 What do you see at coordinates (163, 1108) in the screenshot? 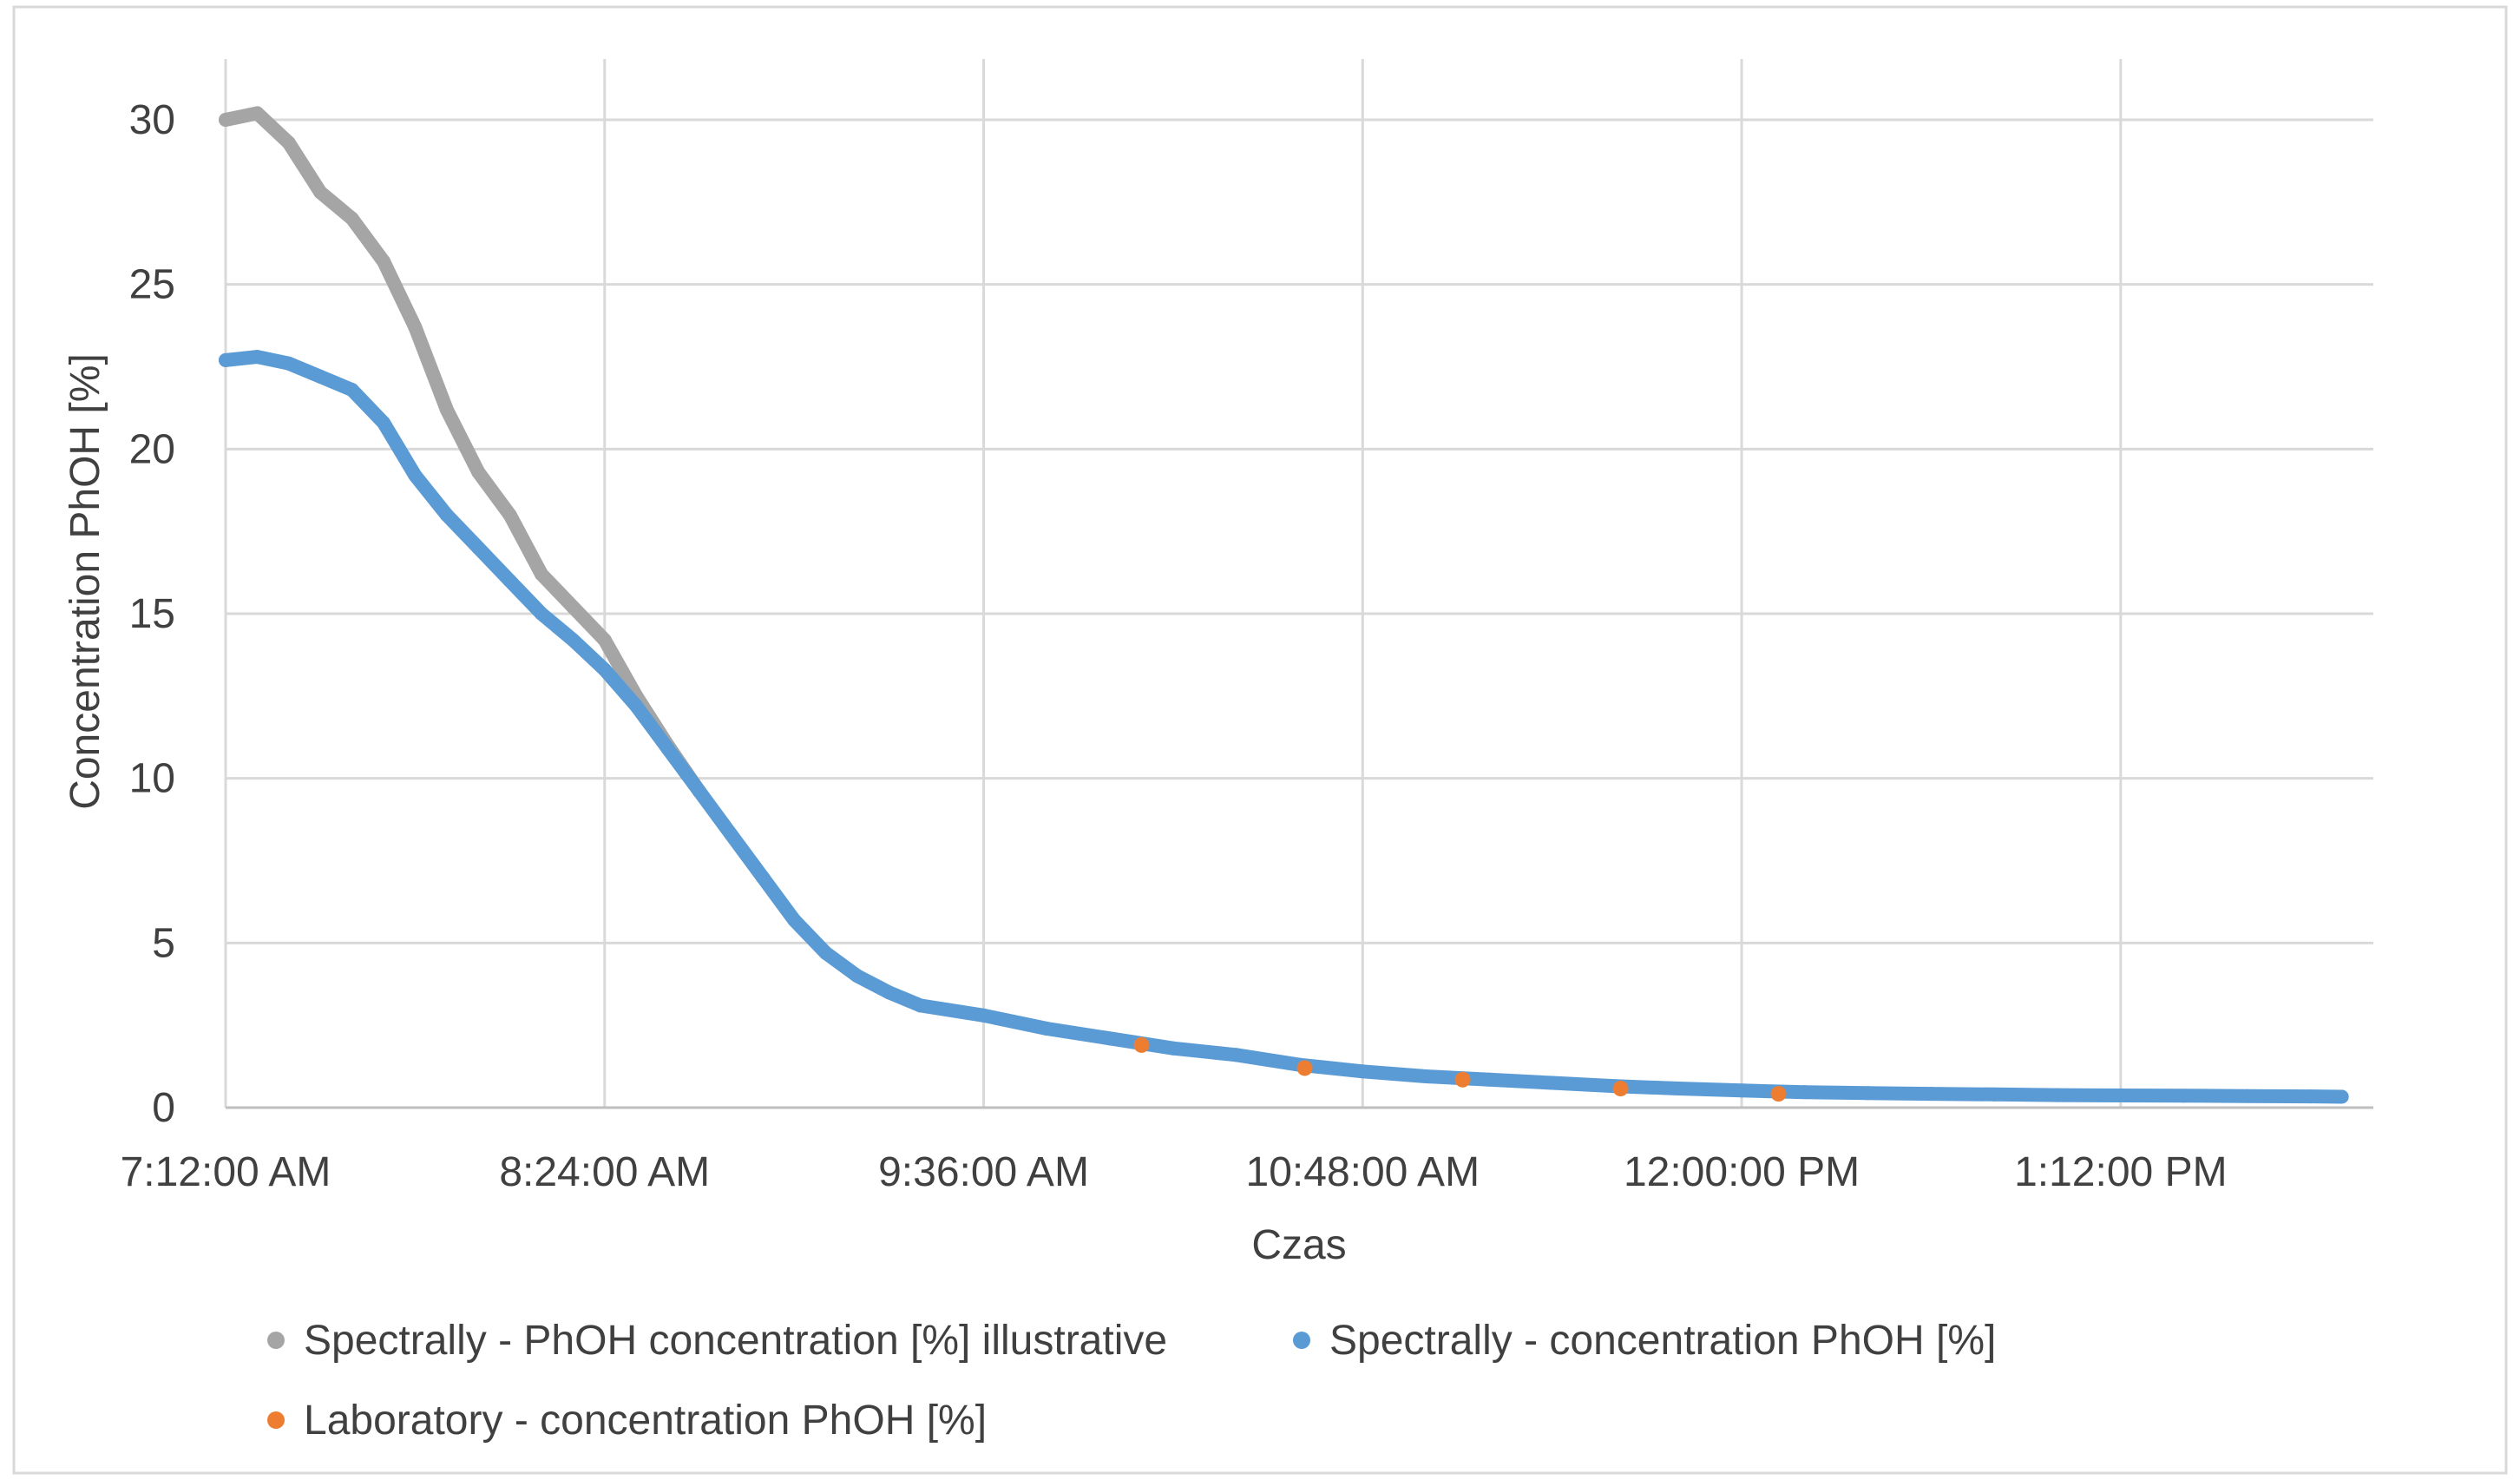
I see `y-tick-label: 0` at bounding box center [163, 1108].